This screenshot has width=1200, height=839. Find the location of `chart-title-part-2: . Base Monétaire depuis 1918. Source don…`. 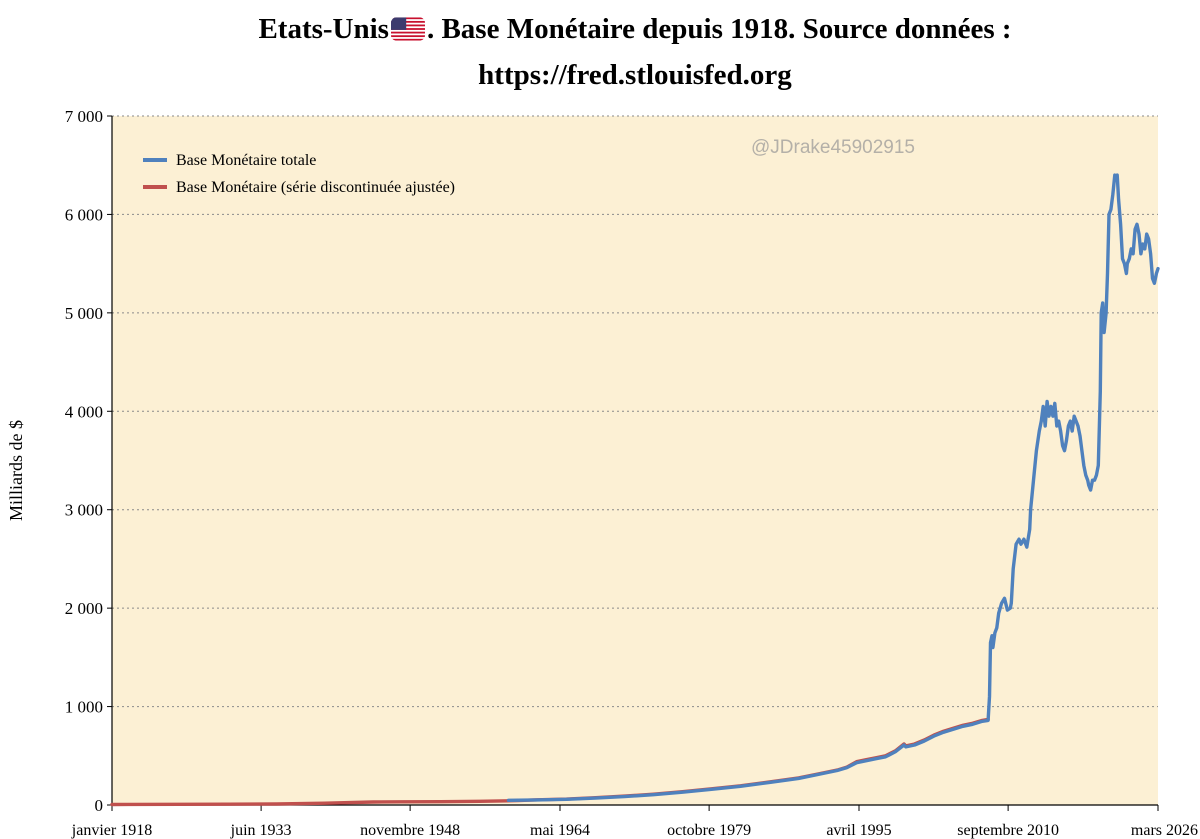

chart-title-part-2: . Base Monétaire depuis 1918. Source don… is located at coordinates (719, 29).